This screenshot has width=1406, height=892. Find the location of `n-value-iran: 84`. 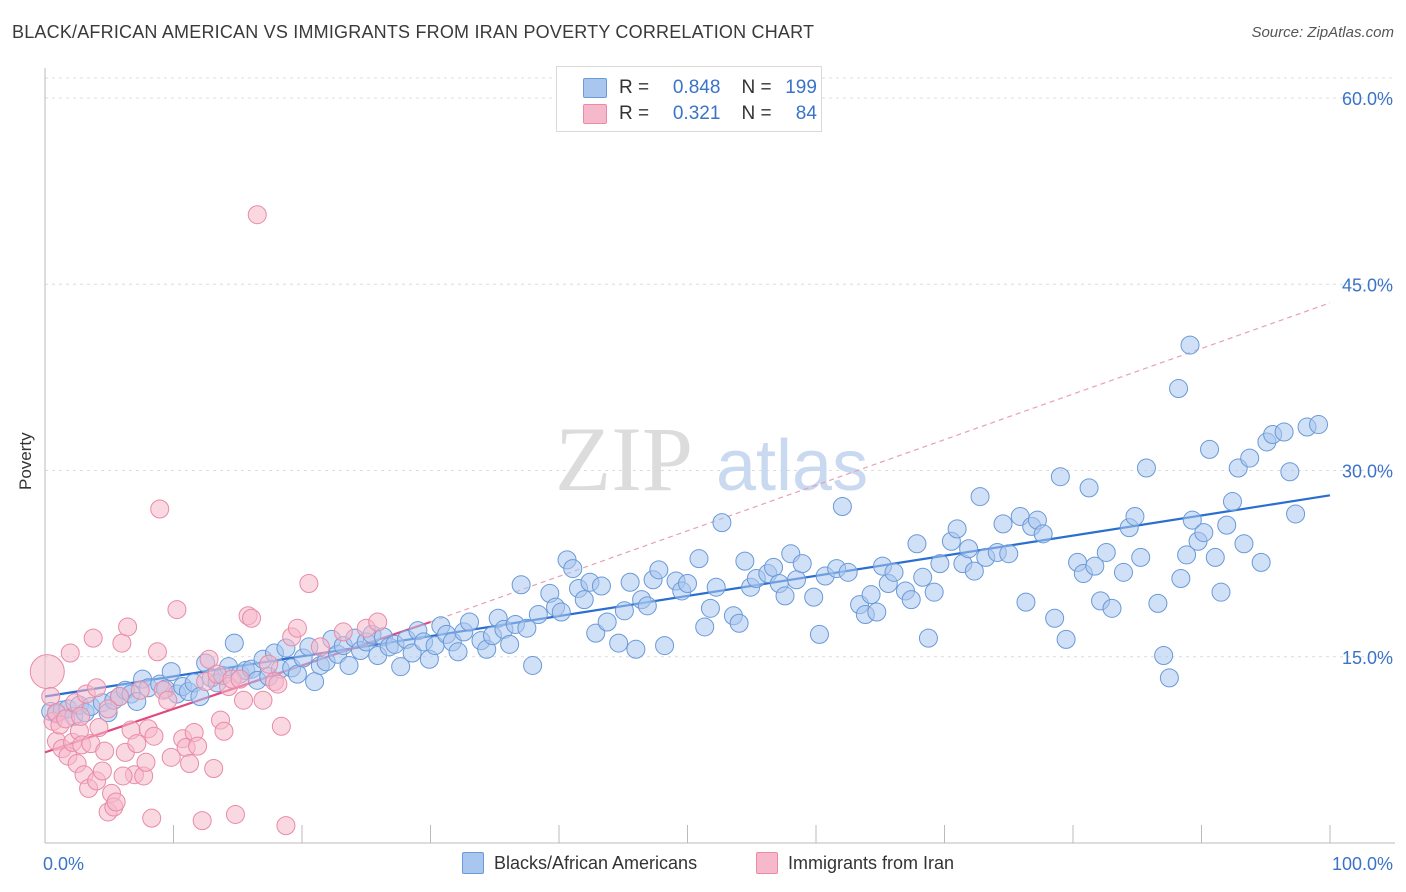

n-value-iran: 84 is located at coordinates (806, 113).